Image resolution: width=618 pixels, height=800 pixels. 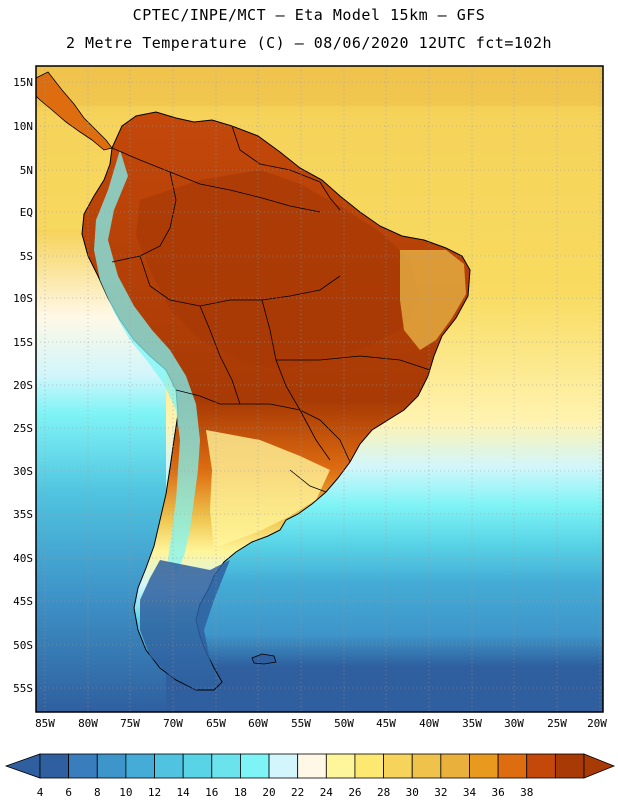 What do you see at coordinates (354, 792) in the screenshot?
I see `colorbar-tick-label: 26` at bounding box center [354, 792].